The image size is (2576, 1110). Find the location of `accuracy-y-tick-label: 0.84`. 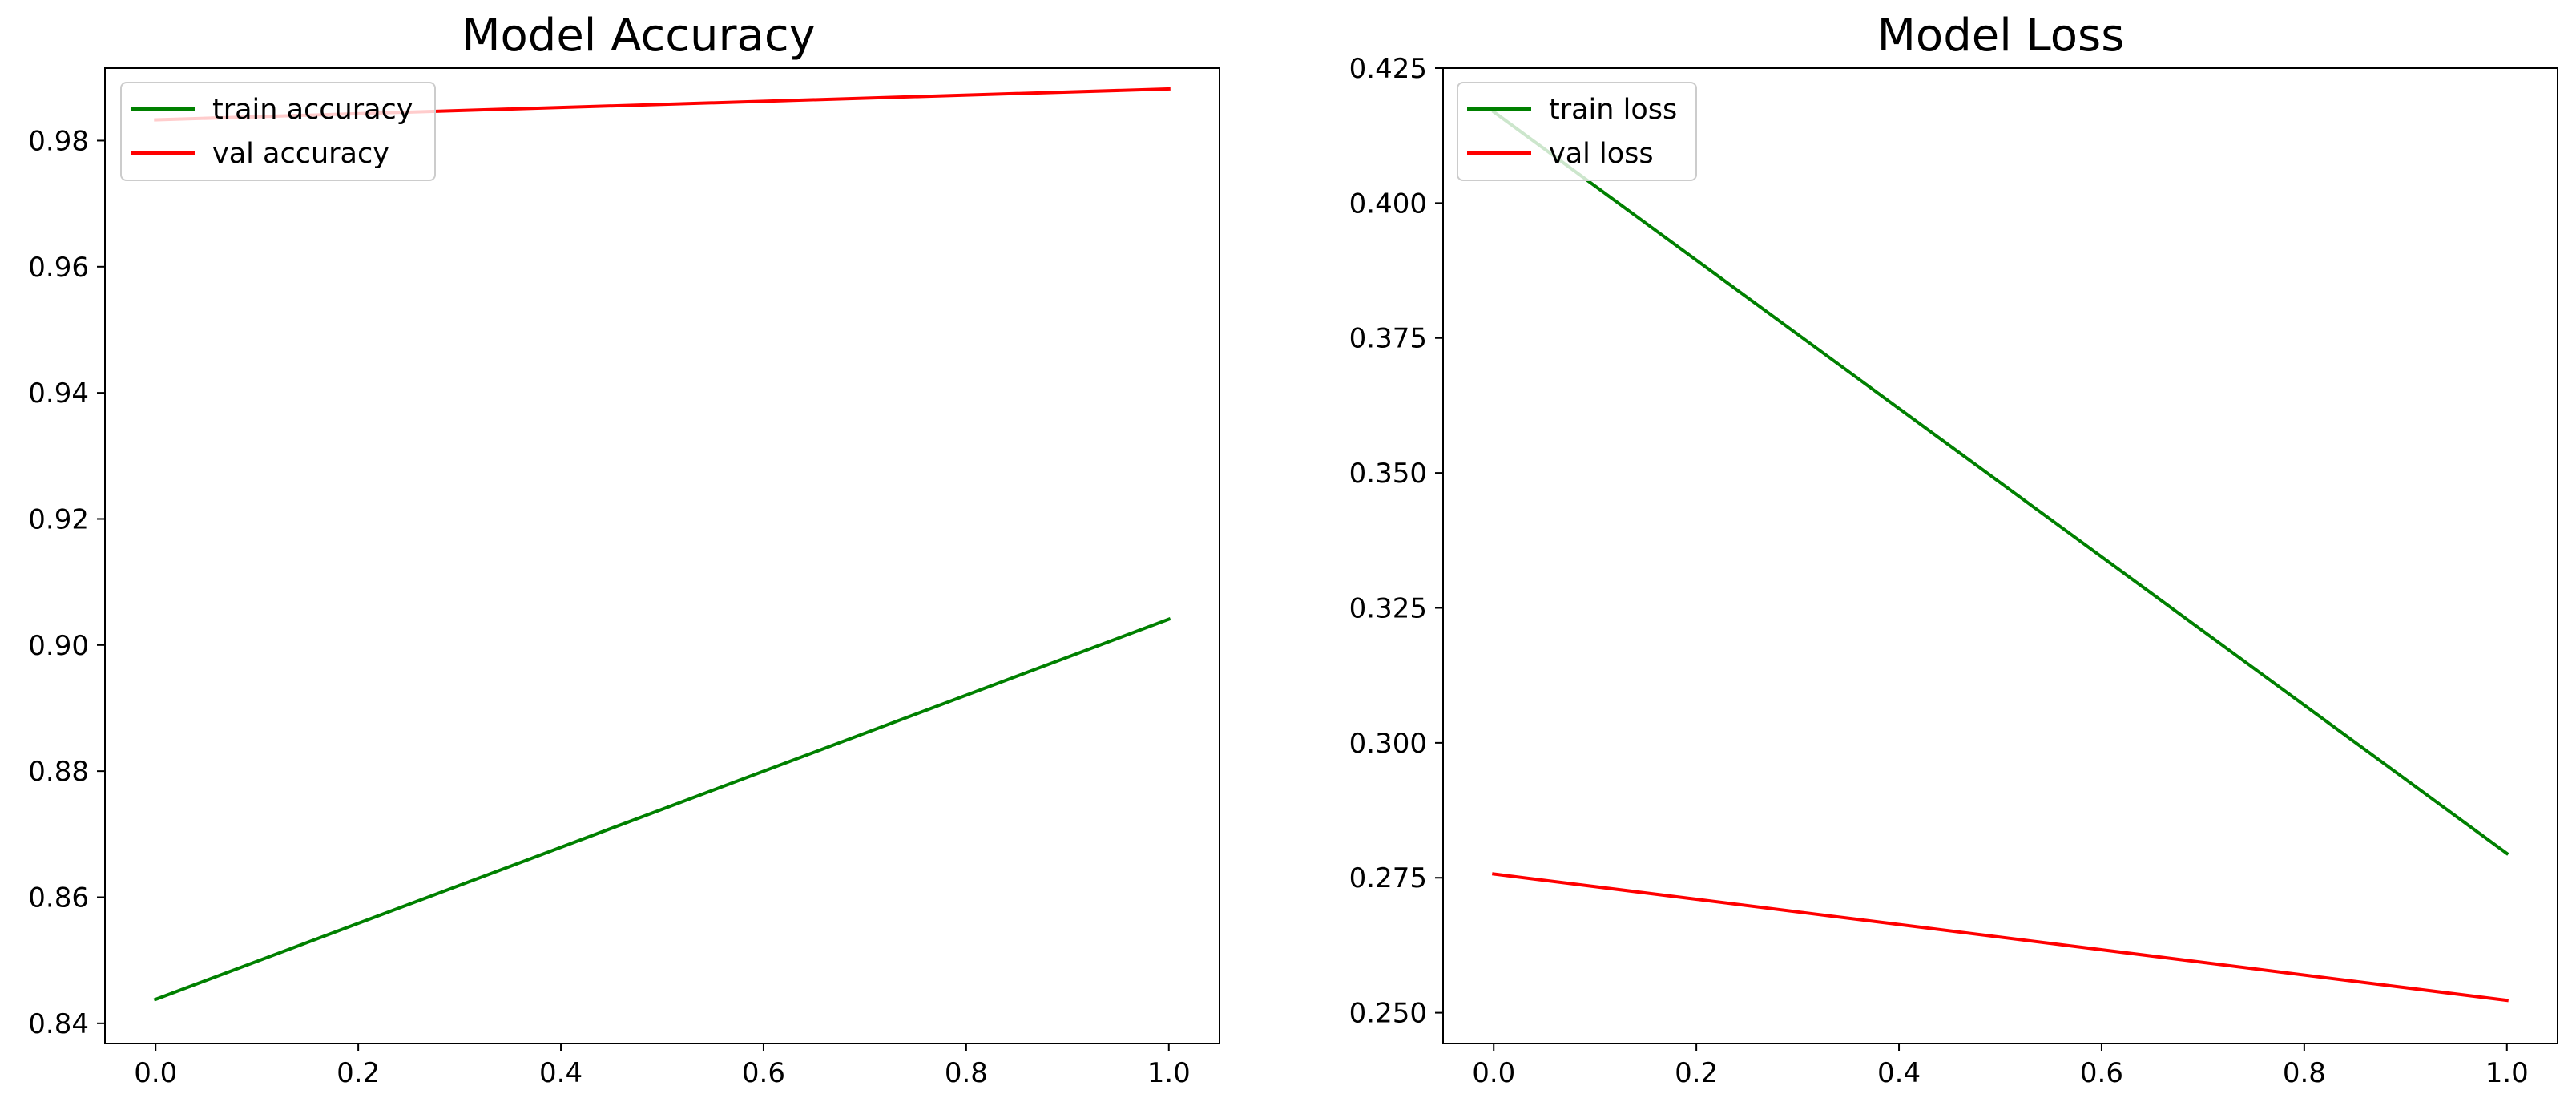

accuracy-y-tick-label: 0.84 is located at coordinates (58, 1024).